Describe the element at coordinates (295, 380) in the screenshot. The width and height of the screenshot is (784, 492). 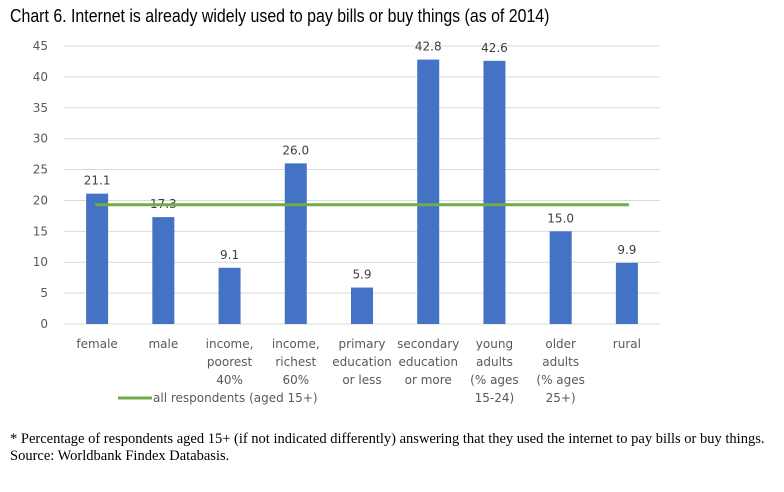
I see `category-label: 60%` at that location.